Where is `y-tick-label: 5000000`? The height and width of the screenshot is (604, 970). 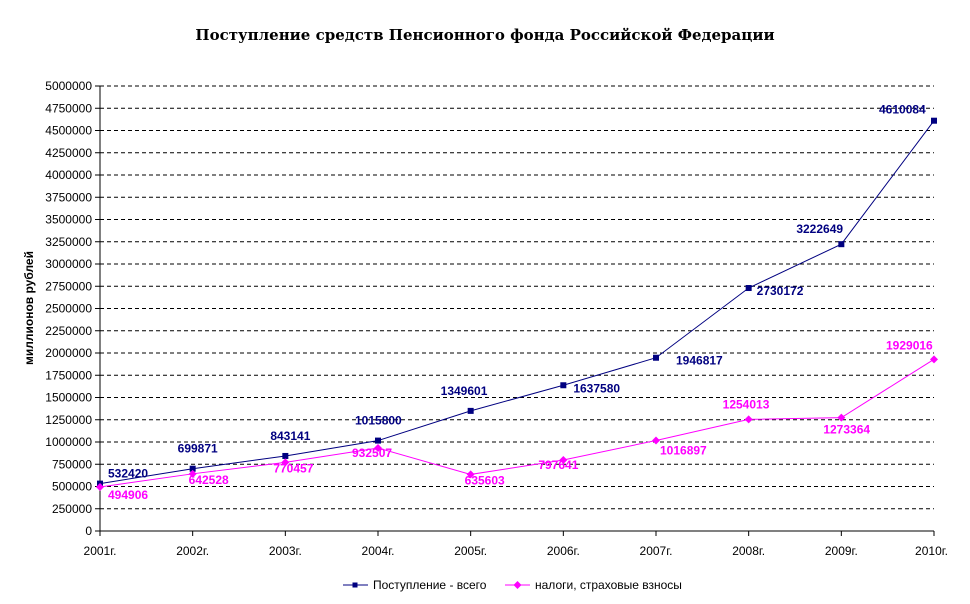 y-tick-label: 5000000 is located at coordinates (68, 86).